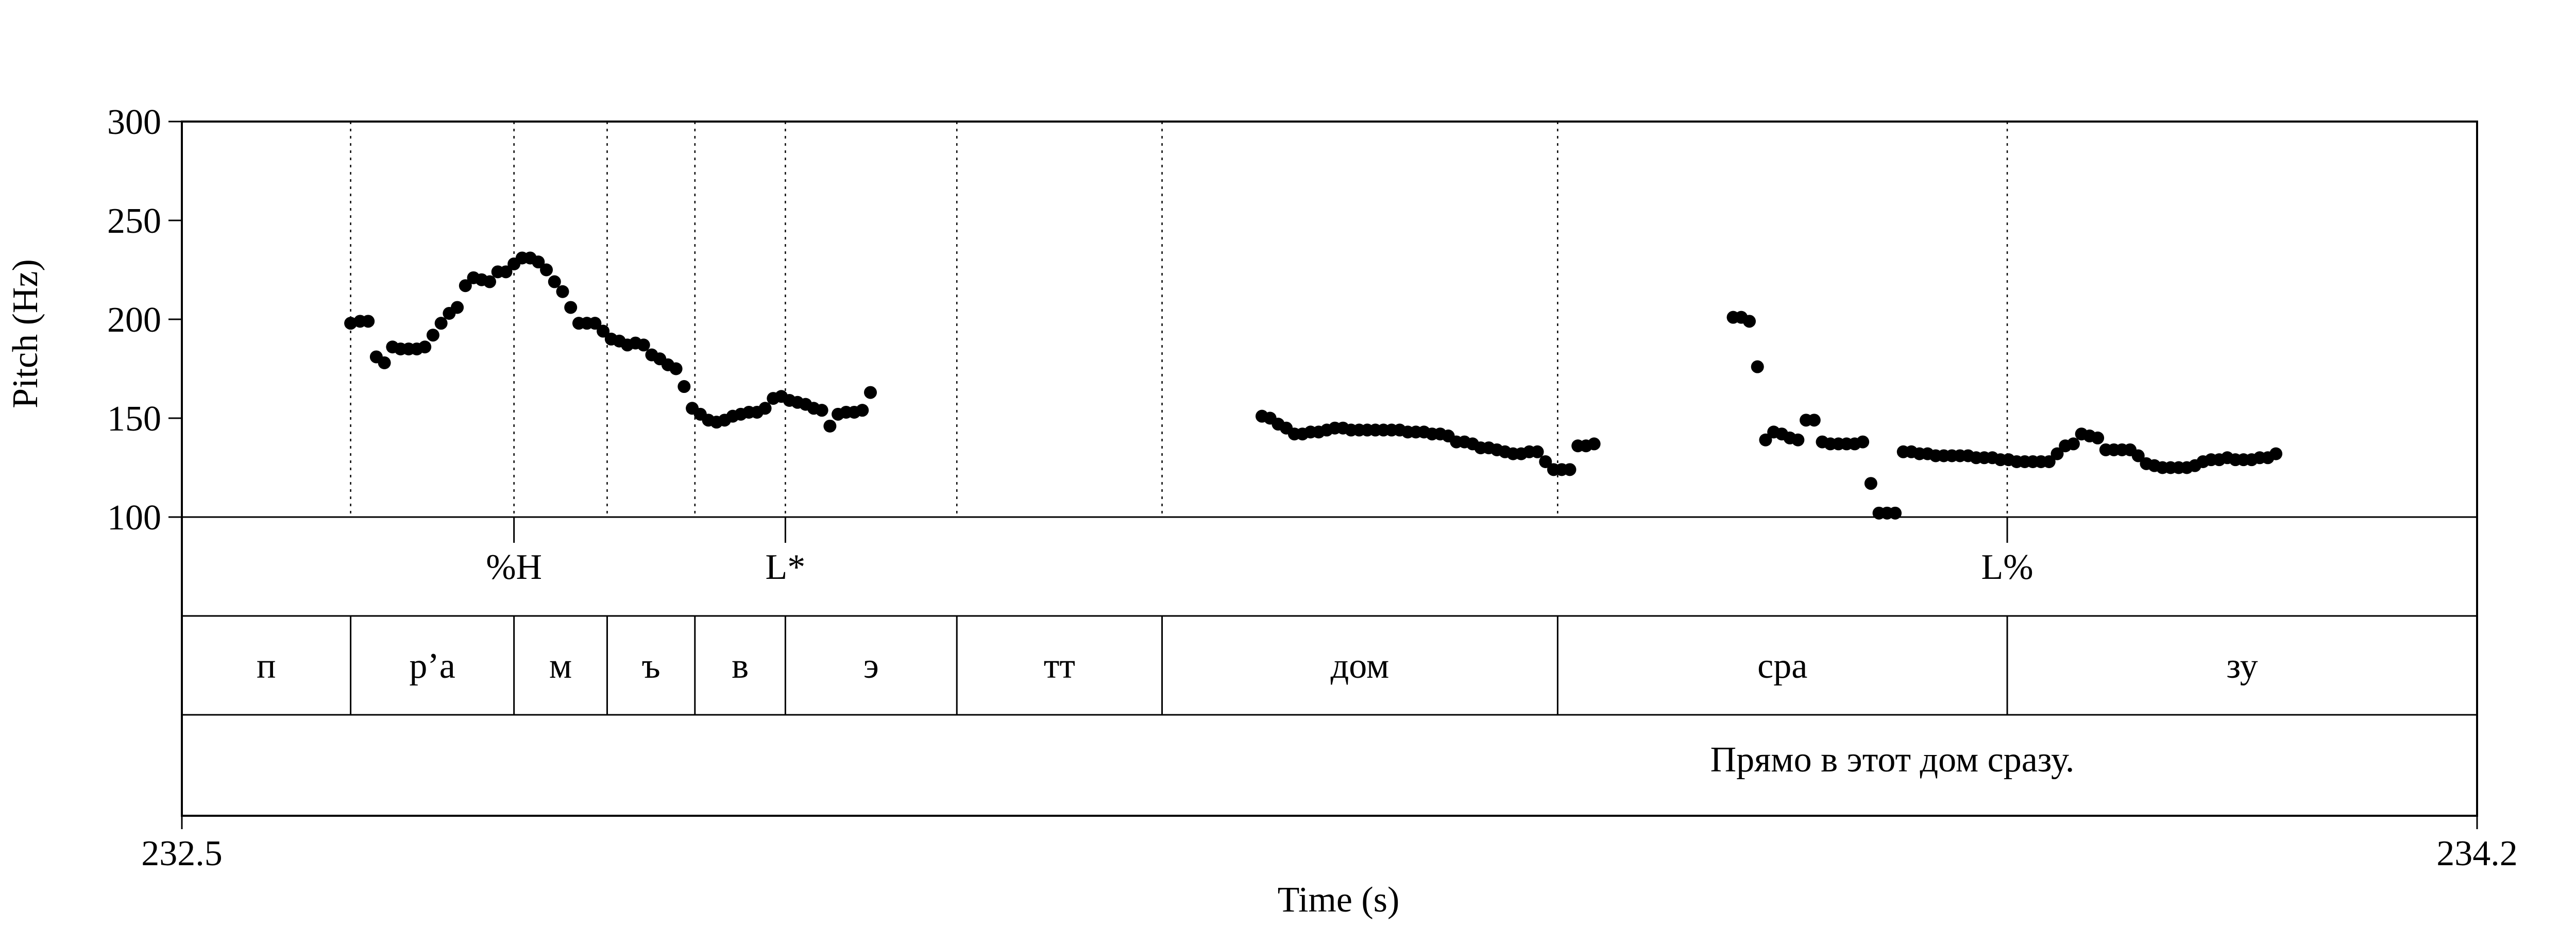 The width and height of the screenshot is (2576, 927). I want to click on x-tick-label: 234.2, so click(2477, 854).